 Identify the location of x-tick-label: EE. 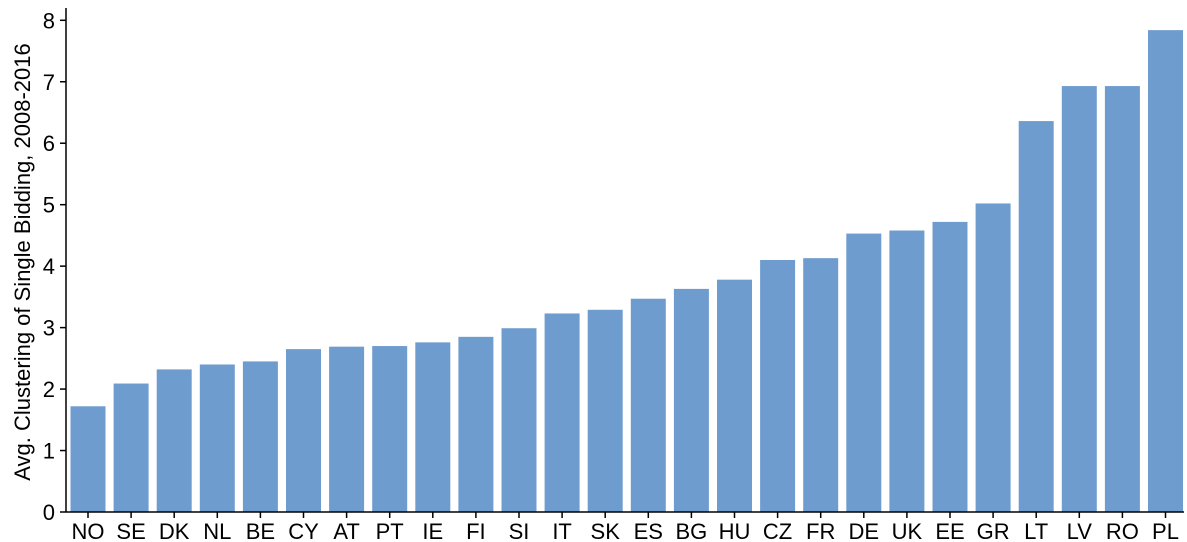
(949, 530).